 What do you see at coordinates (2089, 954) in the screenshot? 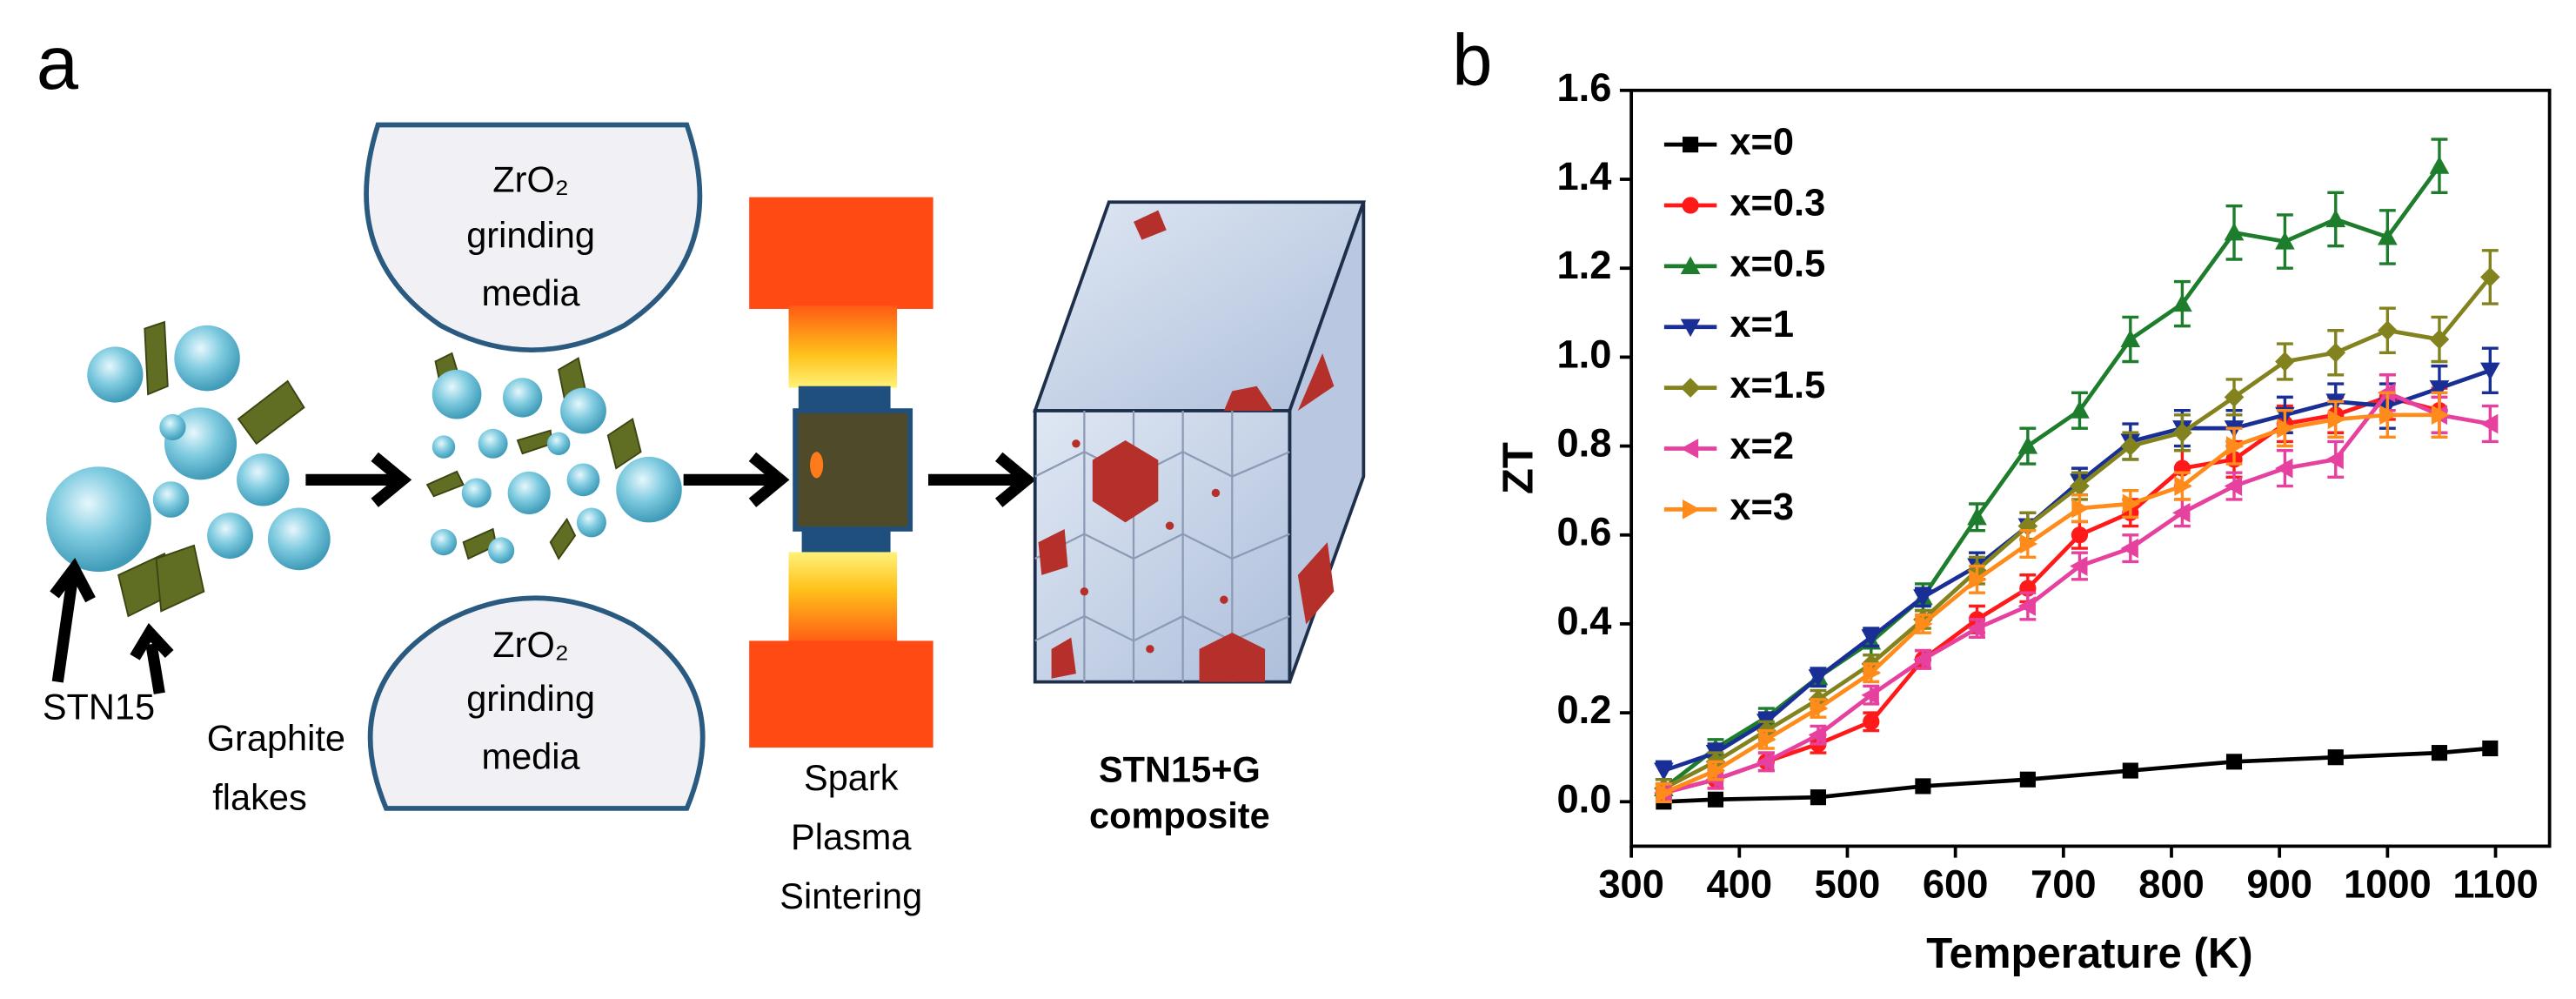
I see `x-axis-label: Temperature (K)` at bounding box center [2089, 954].